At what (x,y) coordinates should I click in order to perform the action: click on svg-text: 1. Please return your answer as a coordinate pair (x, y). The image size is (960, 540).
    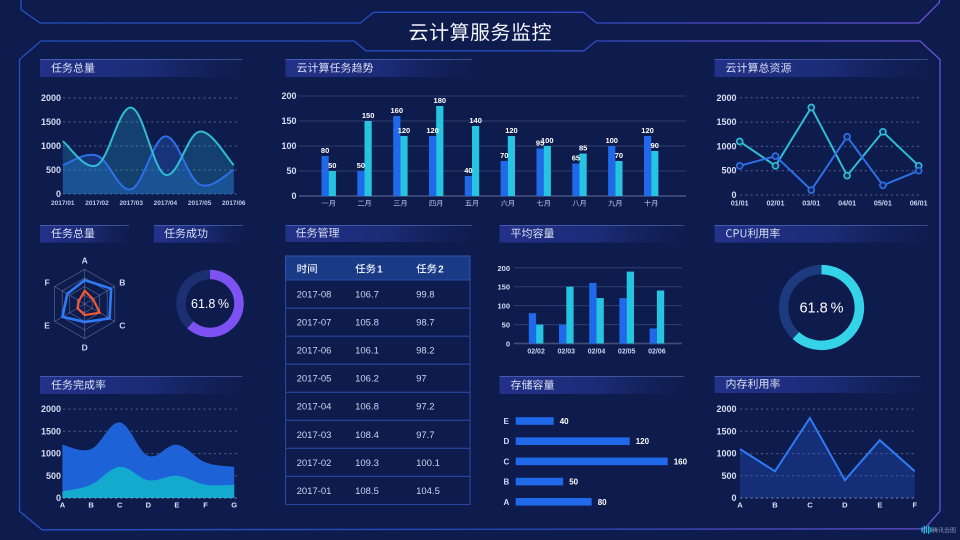
    Looking at the image, I should click on (380, 270).